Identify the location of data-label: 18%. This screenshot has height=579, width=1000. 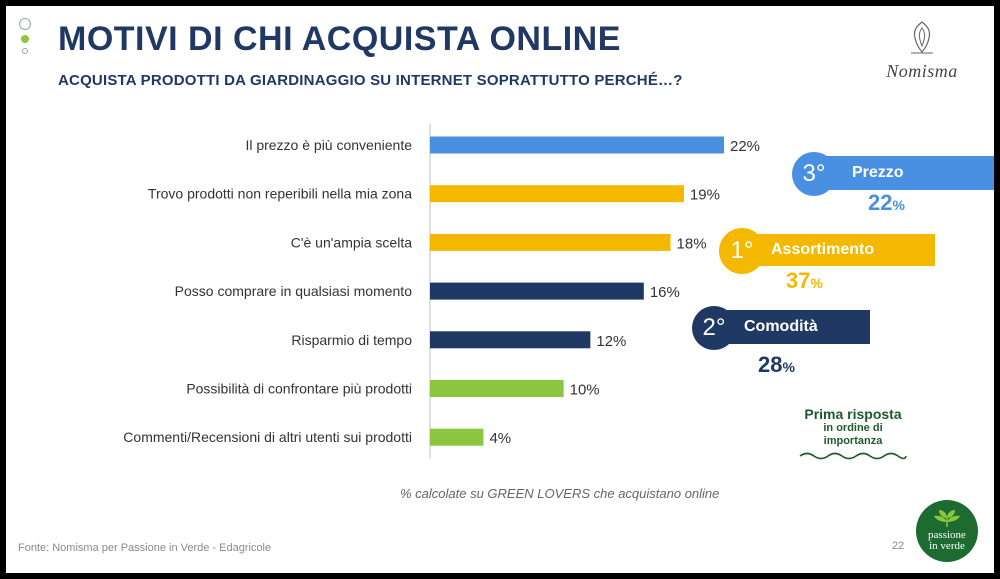
(692, 243).